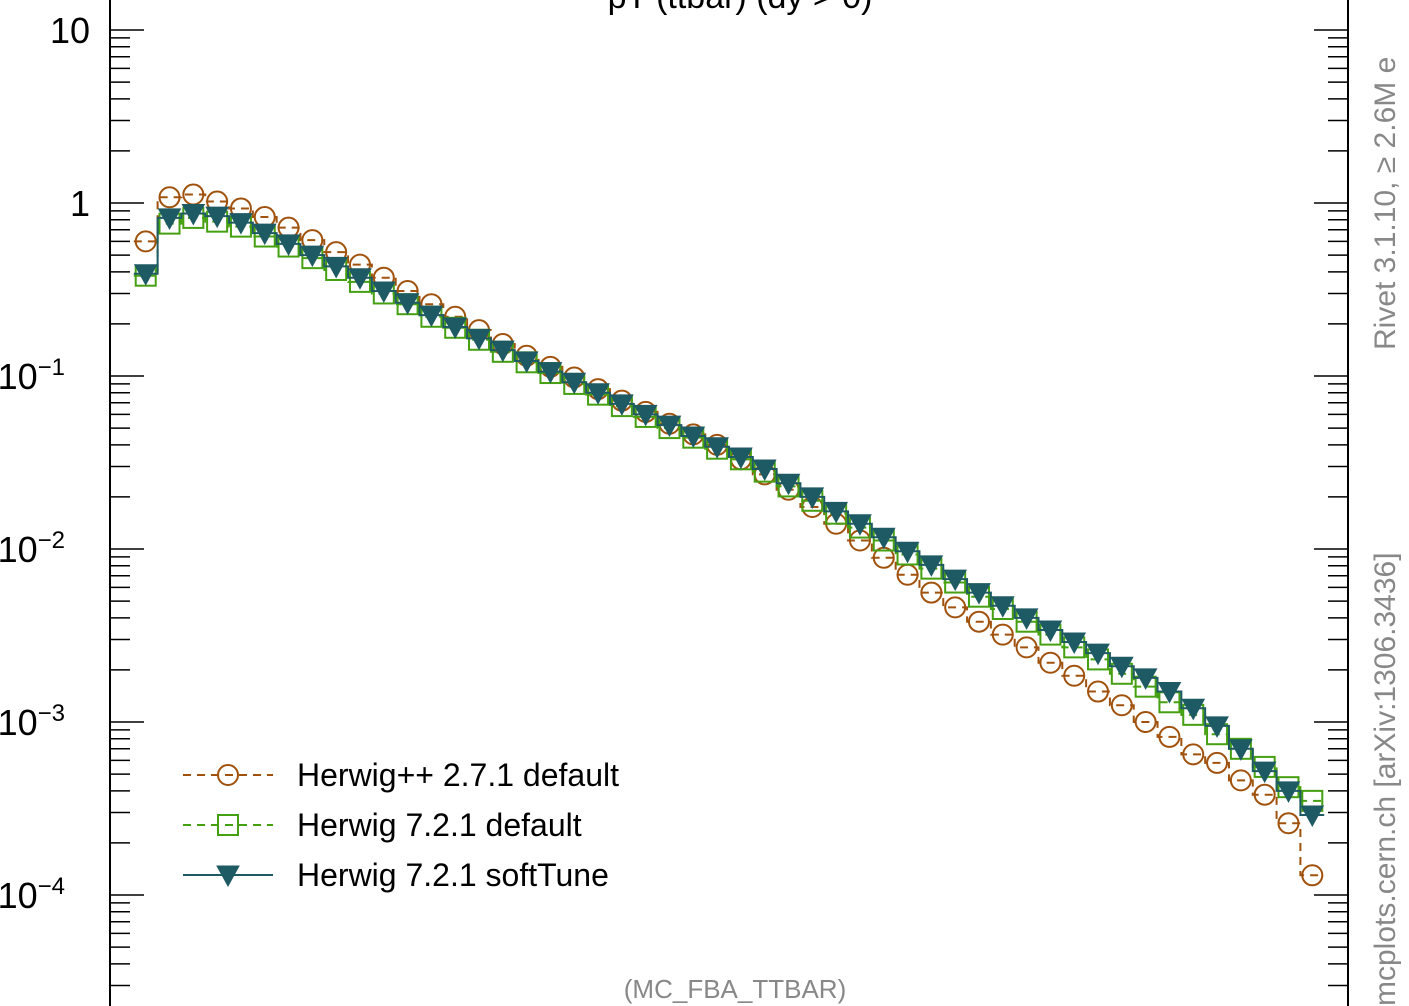 Image resolution: width=1409 pixels, height=1006 pixels. I want to click on legend-marker-triangle, so click(228, 876).